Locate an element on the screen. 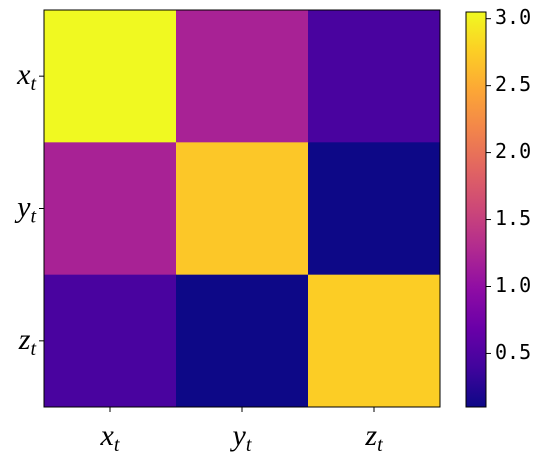 The height and width of the screenshot is (460, 544). colorbar-tick-label: 1.0 is located at coordinates (513, 285).